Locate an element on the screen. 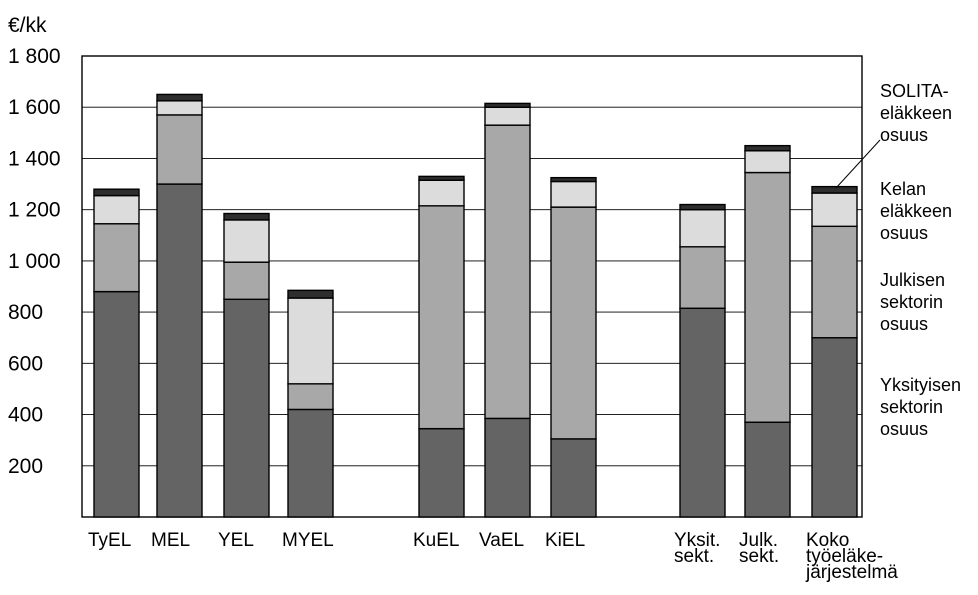 The height and width of the screenshot is (595, 978). legend-leader-line is located at coordinates (858, 164).